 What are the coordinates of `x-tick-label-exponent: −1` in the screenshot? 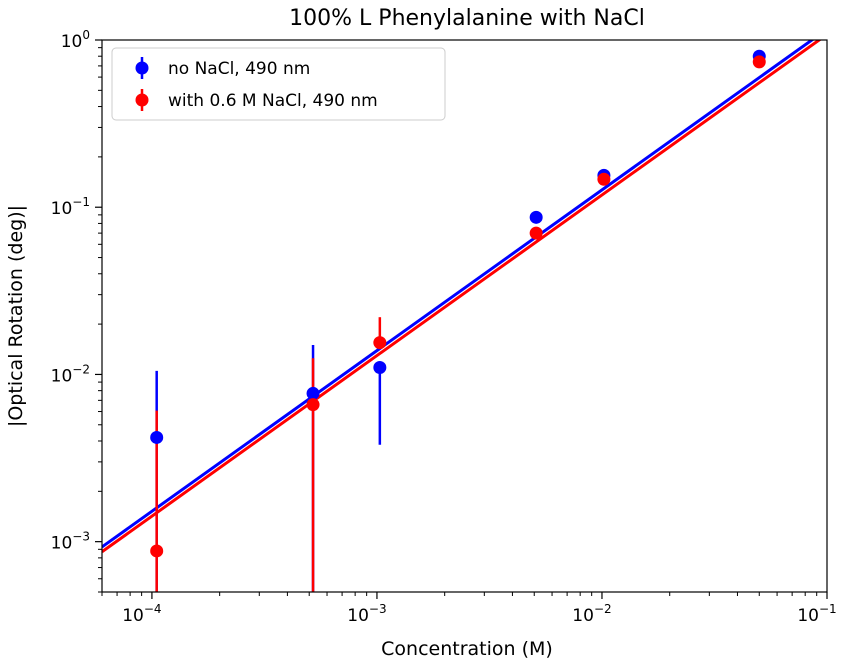 It's located at (828, 609).